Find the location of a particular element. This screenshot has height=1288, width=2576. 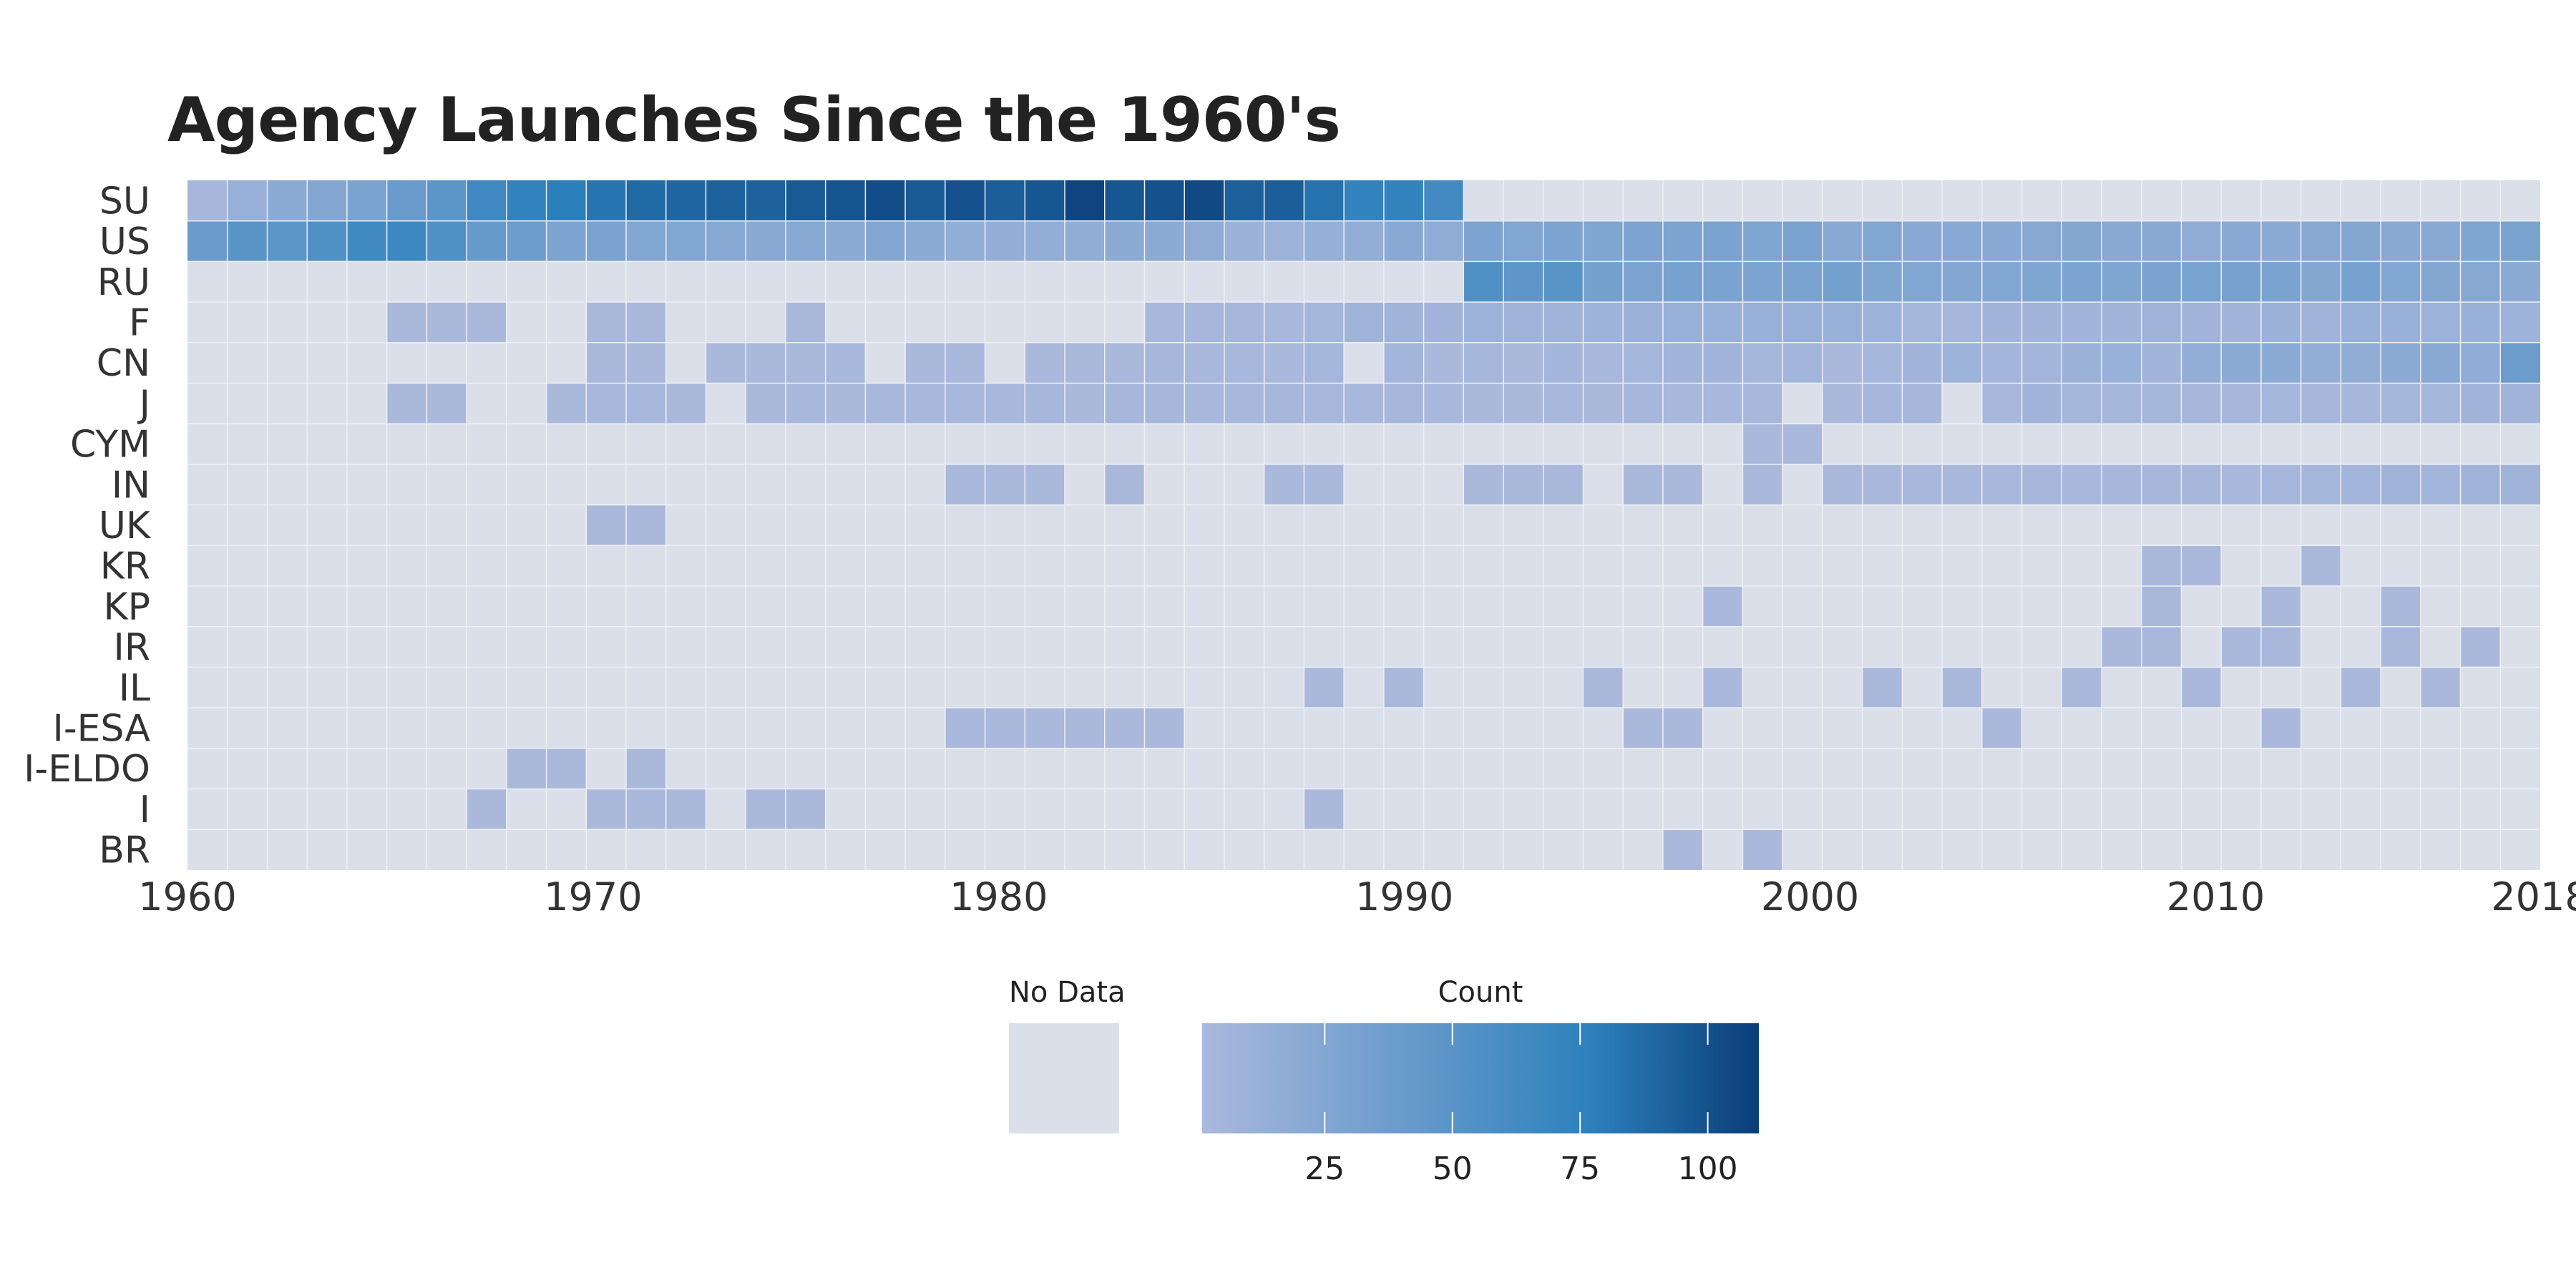

legend: No Data Count 25 50 75 100 is located at coordinates (1384, 1081).